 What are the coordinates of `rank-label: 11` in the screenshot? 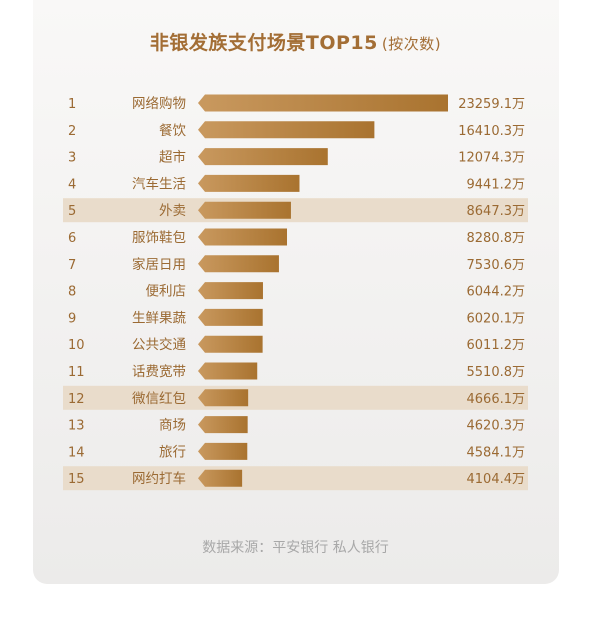 It's located at (76, 372).